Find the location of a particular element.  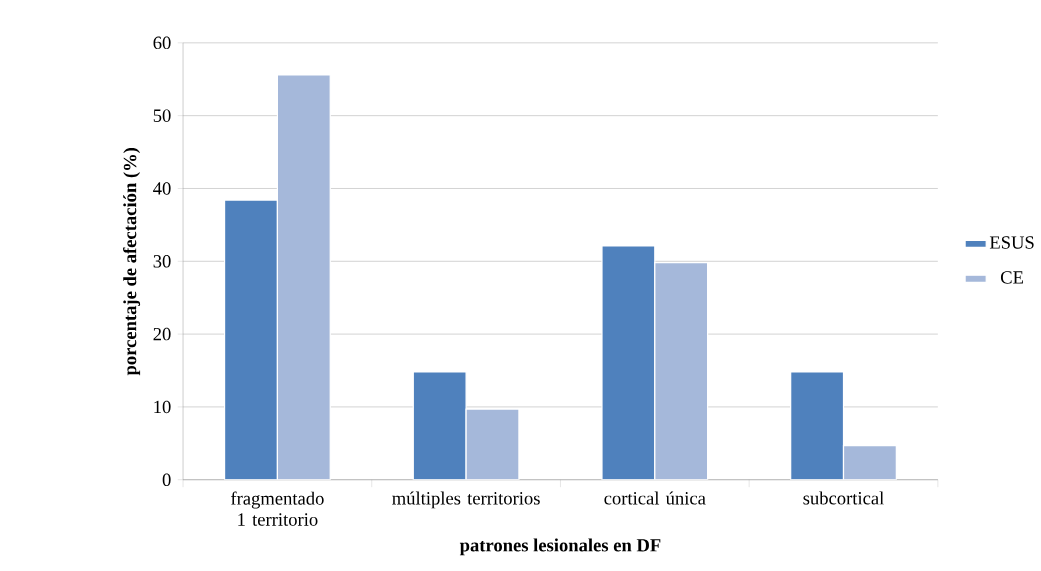

y-tick-label: 40 is located at coordinates (162, 188).